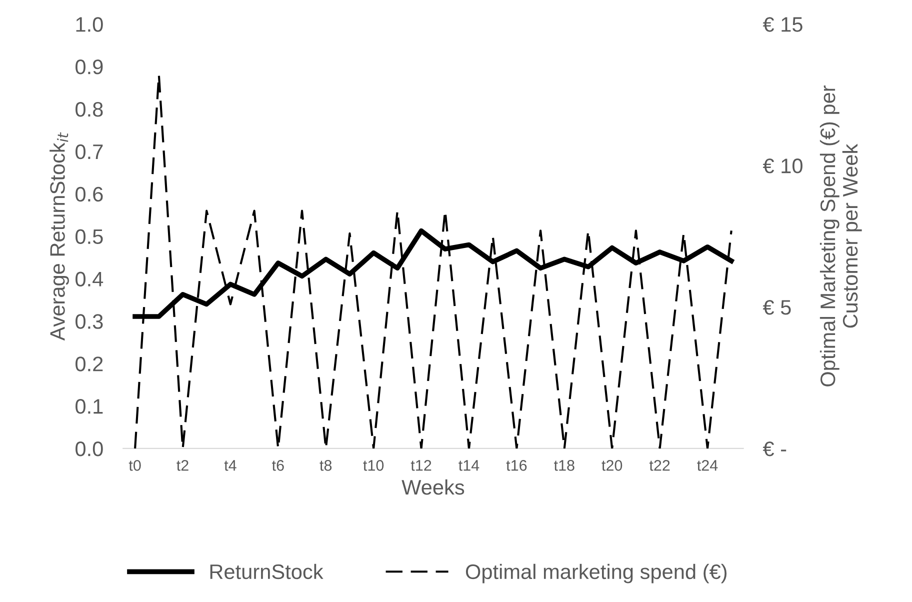 Image resolution: width=912 pixels, height=602 pixels. I want to click on y-tick-label: 0.5, so click(89, 236).